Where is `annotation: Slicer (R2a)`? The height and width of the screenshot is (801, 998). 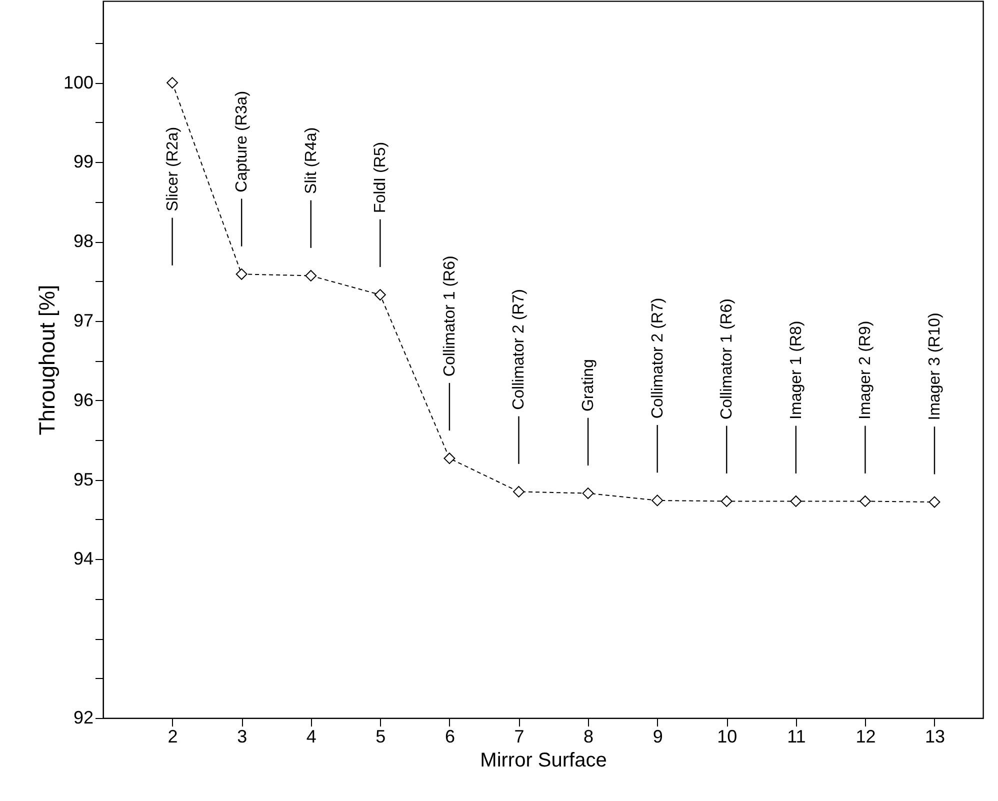
annotation: Slicer (R2a) is located at coordinates (173, 169).